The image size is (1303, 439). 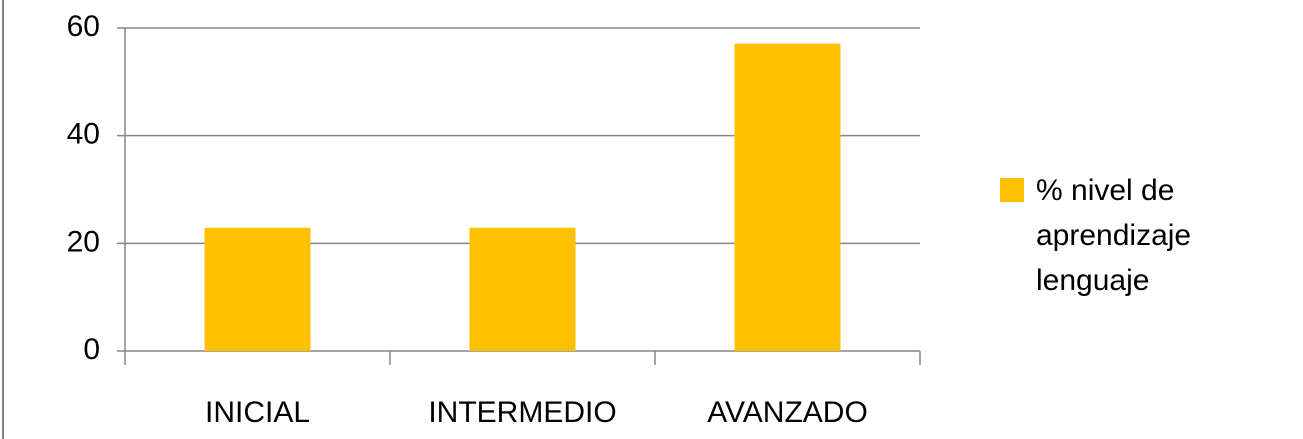 What do you see at coordinates (787, 412) in the screenshot?
I see `x-tick-label: AVANZADO` at bounding box center [787, 412].